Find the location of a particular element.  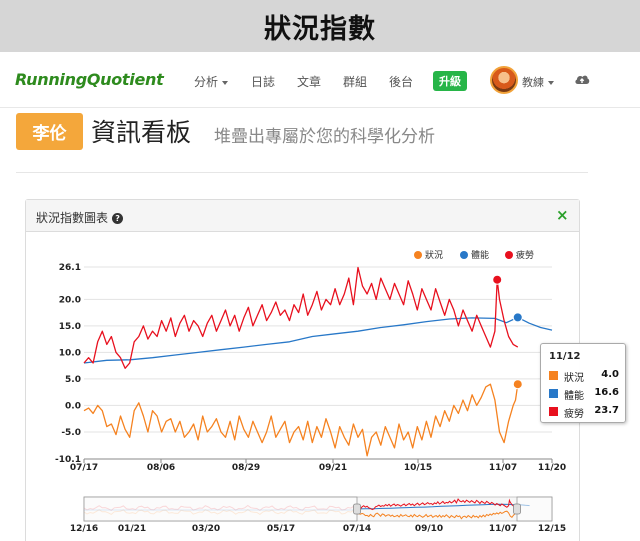

legend-label: 疲勞 is located at coordinates (525, 255).